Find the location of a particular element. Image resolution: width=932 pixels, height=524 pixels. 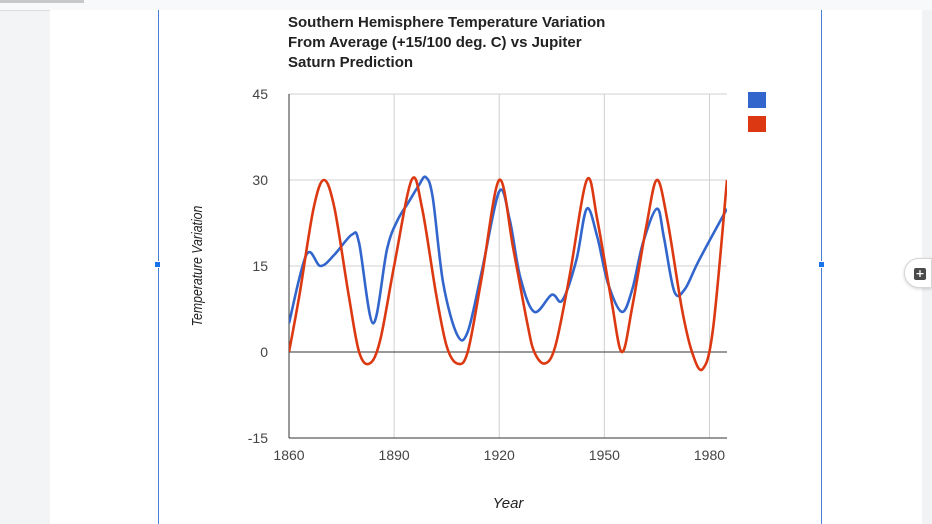

y-tick-label: 45 is located at coordinates (260, 94).